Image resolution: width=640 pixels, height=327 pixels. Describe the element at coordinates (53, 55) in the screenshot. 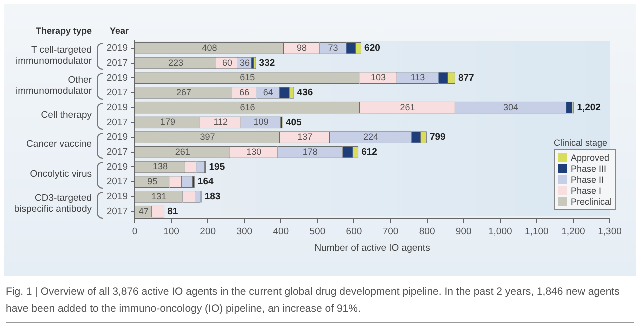

I see `text: T cell-targeted immunomodulator` at that location.